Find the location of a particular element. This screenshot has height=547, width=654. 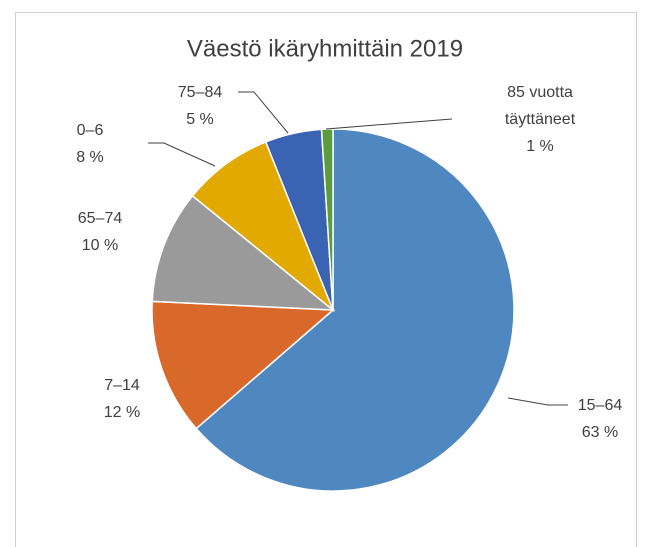

category-label: 65–74 is located at coordinates (100, 218).